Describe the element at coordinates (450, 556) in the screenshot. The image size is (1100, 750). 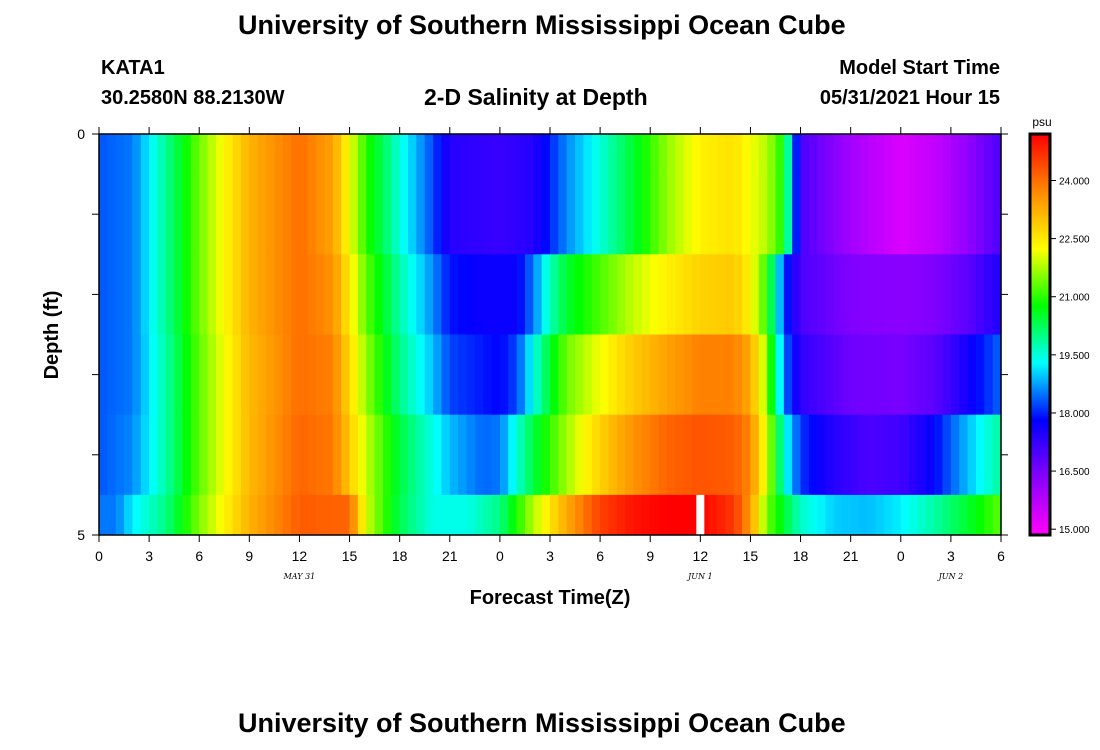
I see `x-tick-label: 21` at that location.